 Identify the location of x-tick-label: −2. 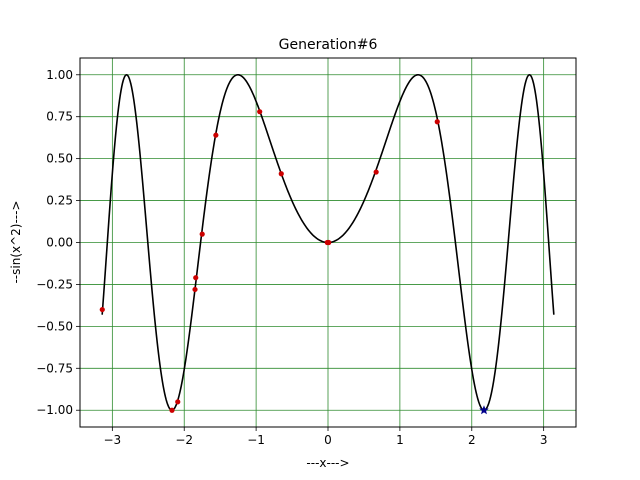
(184, 440).